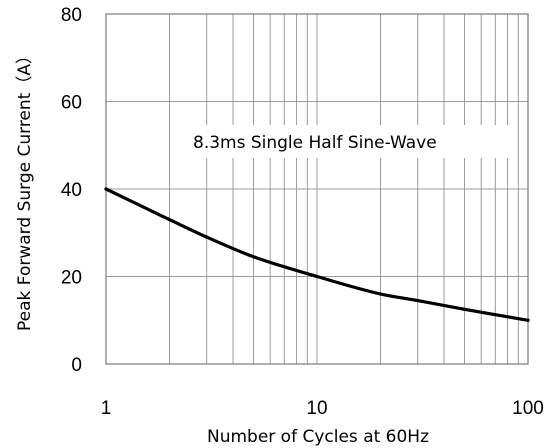  Describe the element at coordinates (25, 189) in the screenshot. I see `y-axis-title: Peak Forward Surge Current（A）` at that location.